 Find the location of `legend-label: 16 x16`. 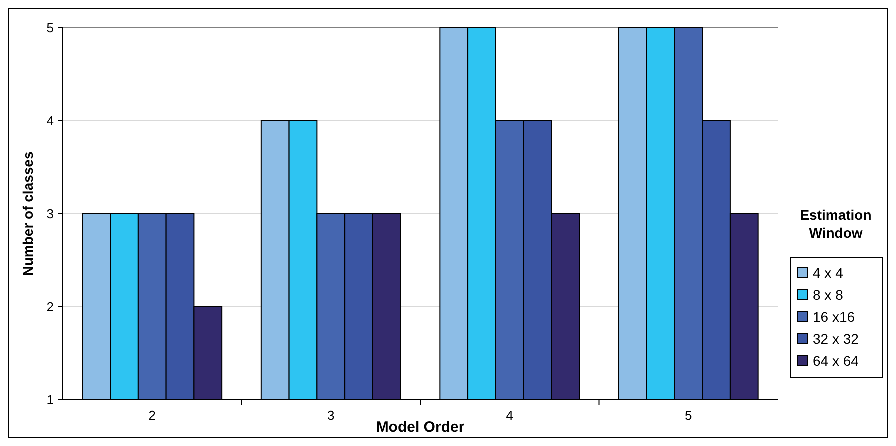

legend-label: 16 x16 is located at coordinates (834, 316).